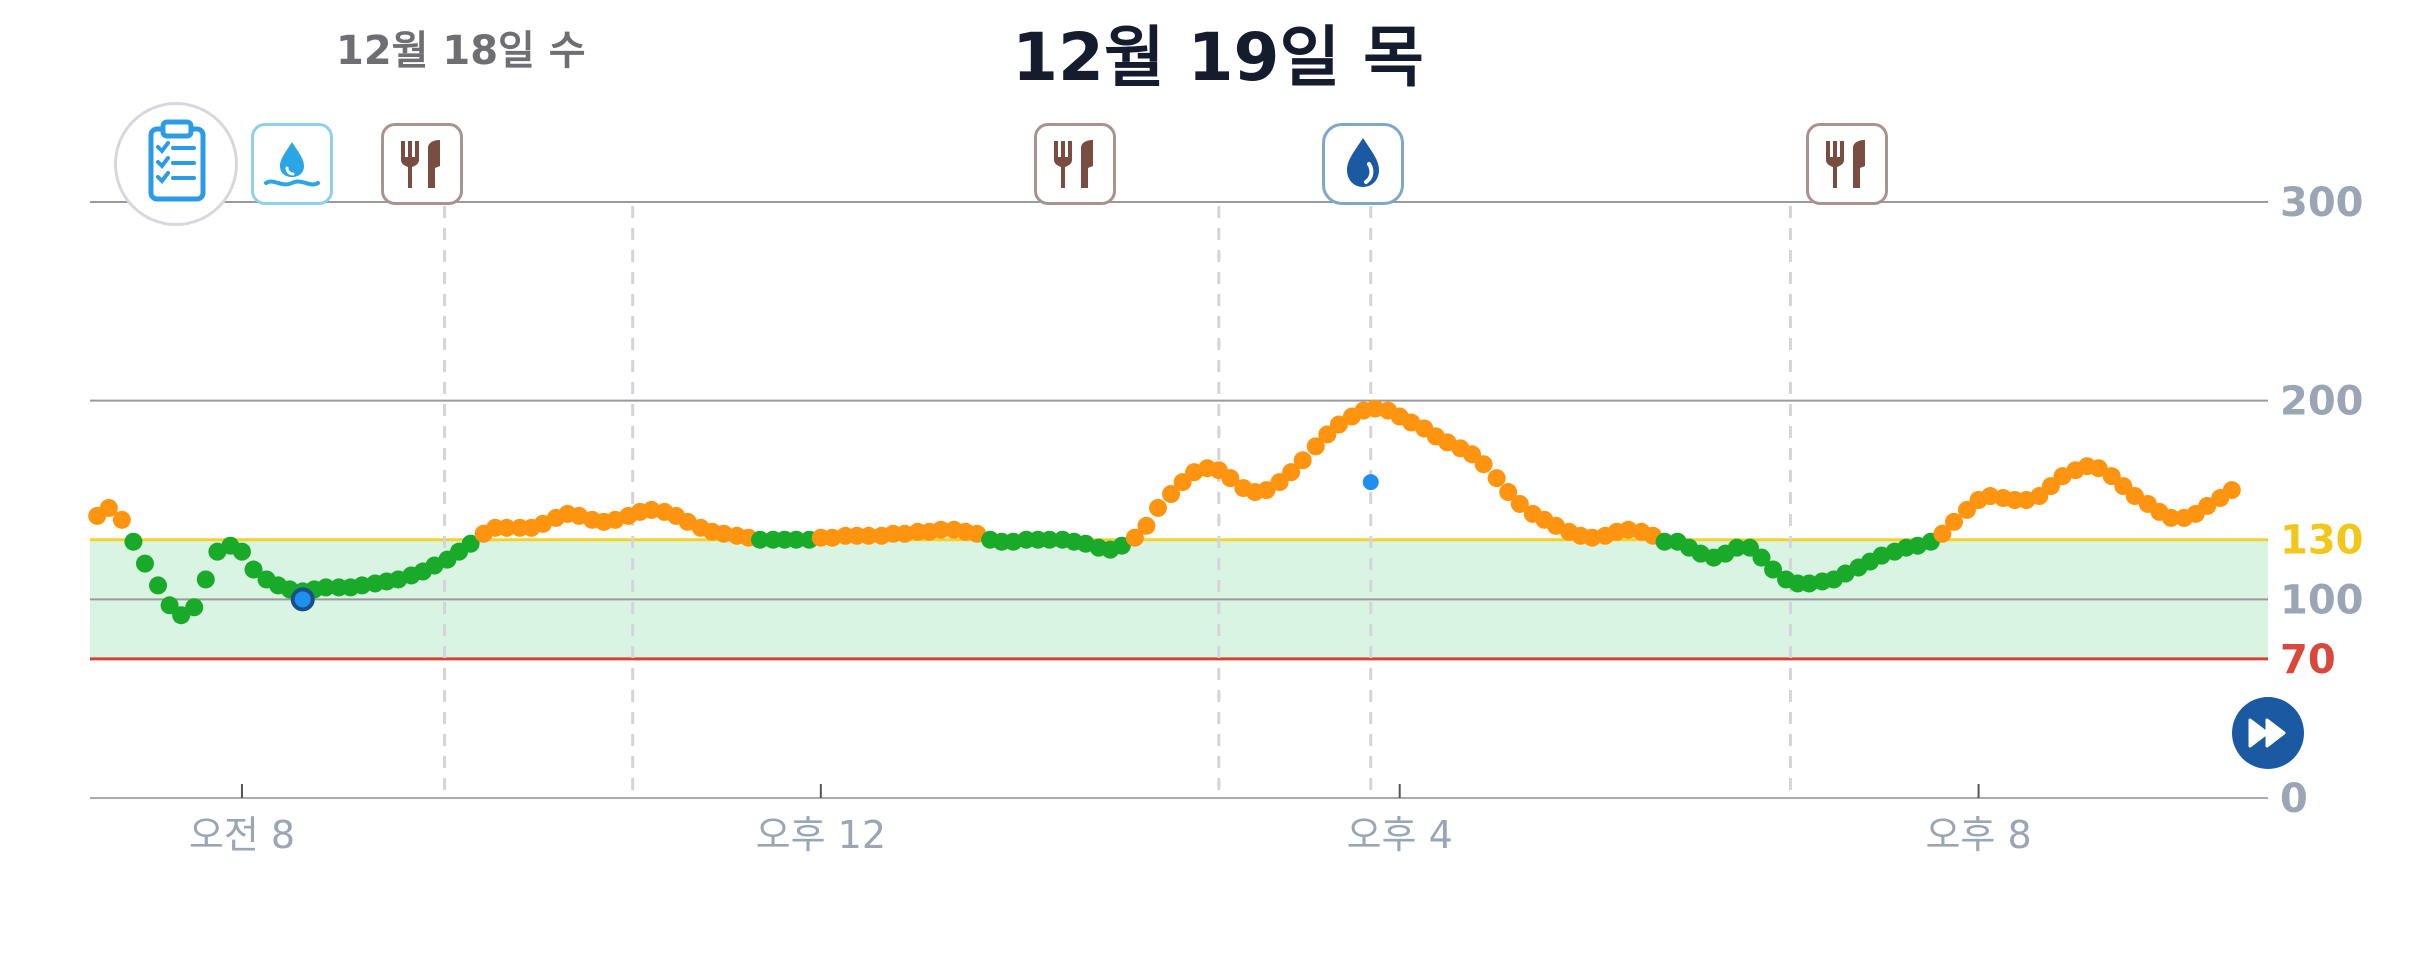 This screenshot has height=956, width=2436. I want to click on y-tick-label-100: 100, so click(2322, 600).